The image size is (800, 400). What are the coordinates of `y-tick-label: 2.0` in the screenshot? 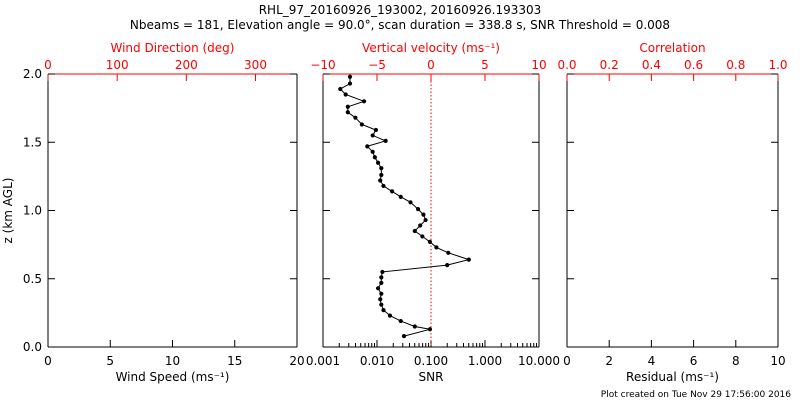 It's located at (32, 74).